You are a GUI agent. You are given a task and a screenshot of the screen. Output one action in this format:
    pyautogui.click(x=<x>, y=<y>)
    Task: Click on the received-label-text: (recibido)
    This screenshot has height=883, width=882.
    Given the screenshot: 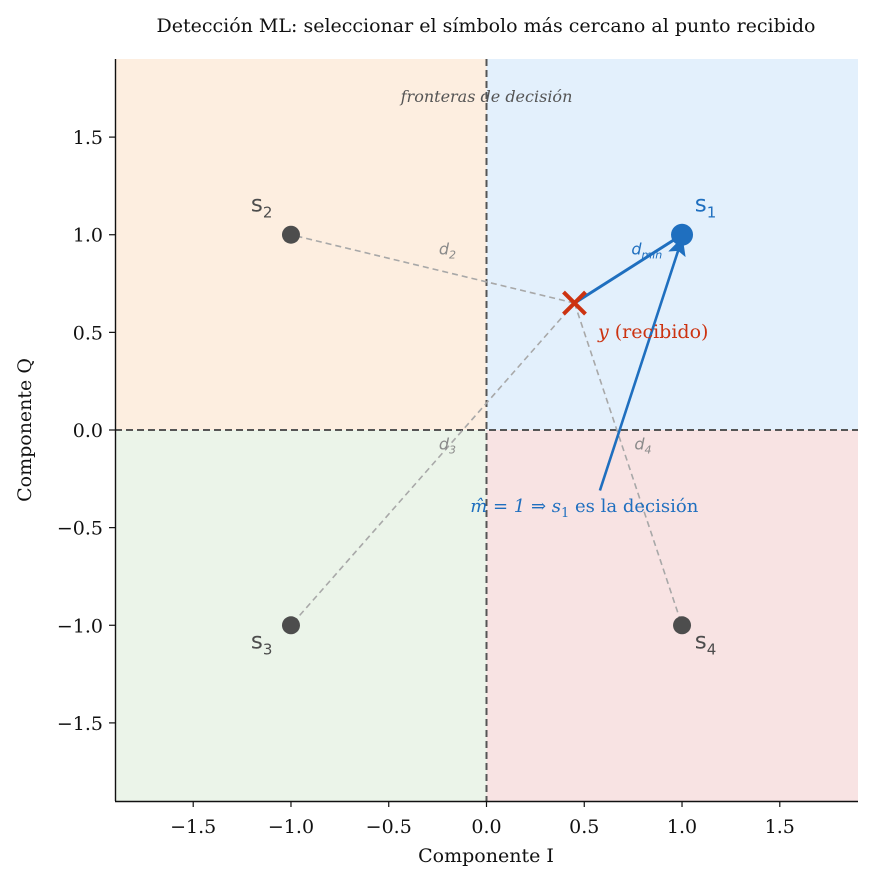 What is the action you would take?
    pyautogui.click(x=659, y=332)
    